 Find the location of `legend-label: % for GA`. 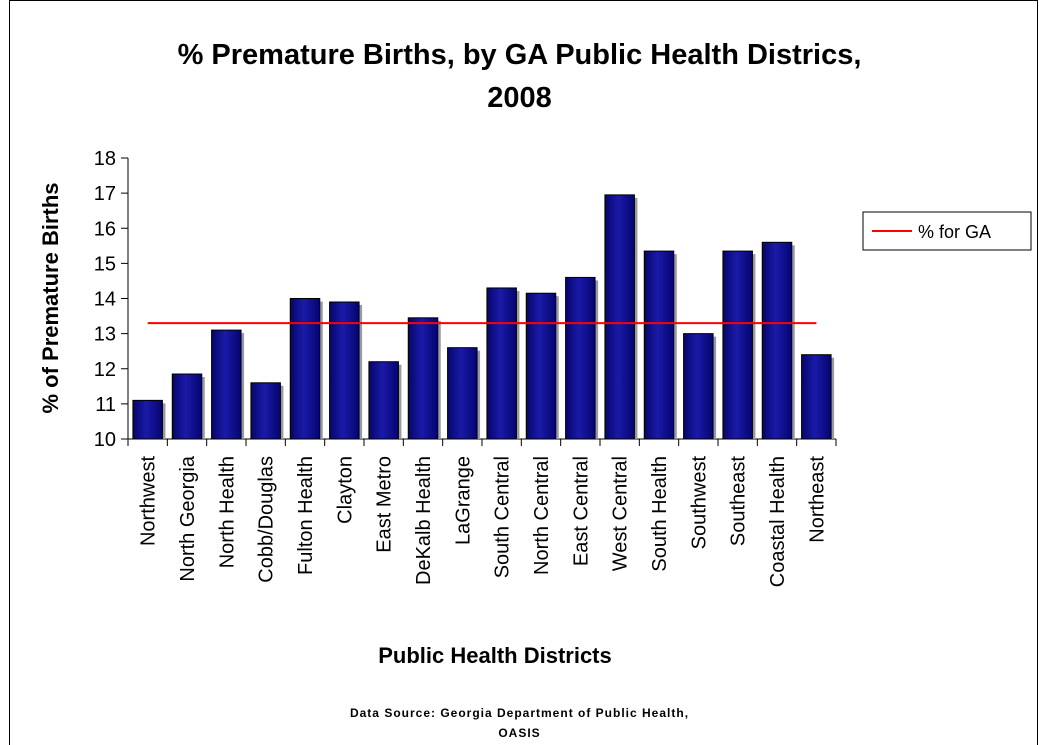

legend-label: % for GA is located at coordinates (954, 232).